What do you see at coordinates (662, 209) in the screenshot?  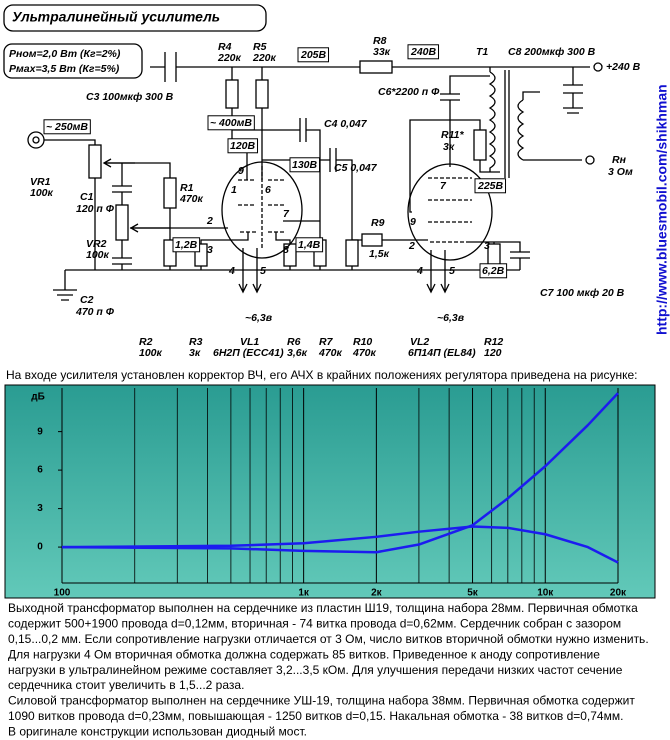 I see `url: http://www.bluesmobil.com/shikhman` at bounding box center [662, 209].